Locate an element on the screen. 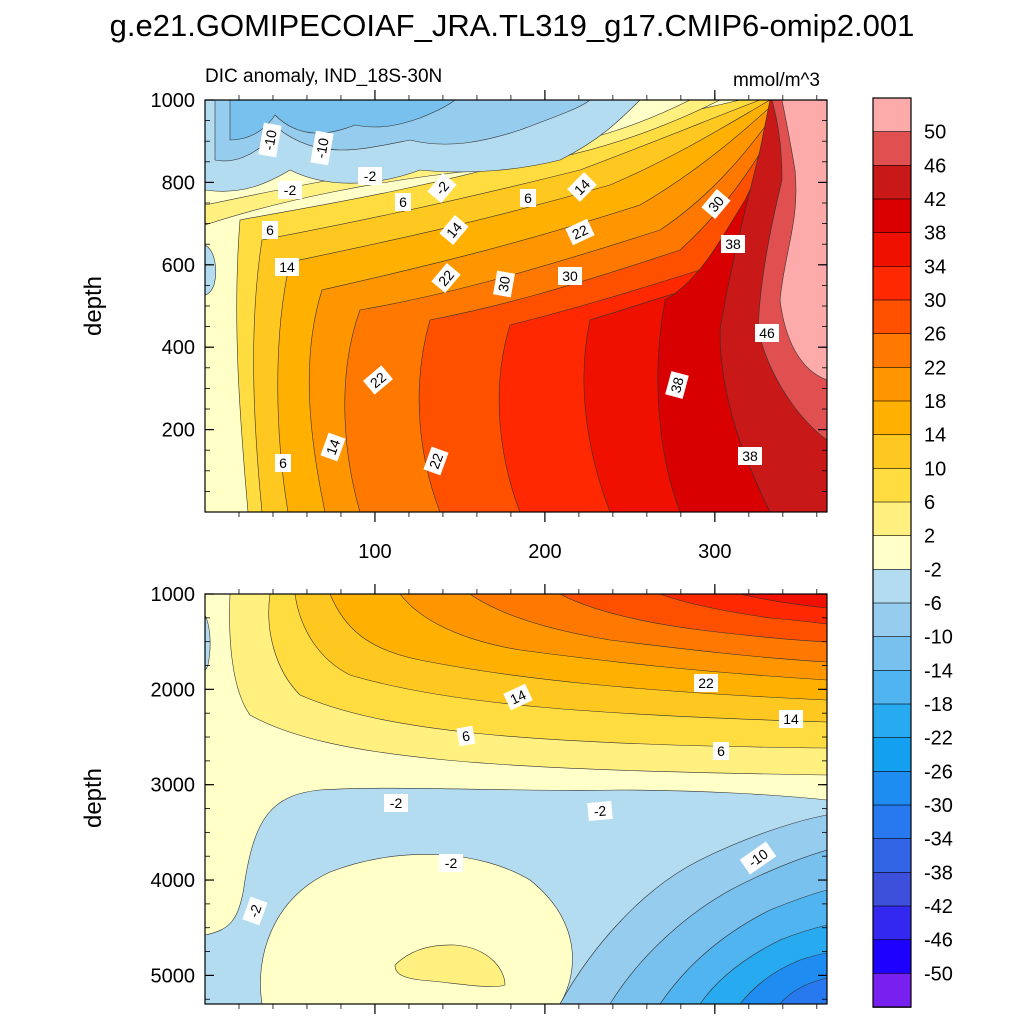  lower-band--26 is located at coordinates (803, 990).